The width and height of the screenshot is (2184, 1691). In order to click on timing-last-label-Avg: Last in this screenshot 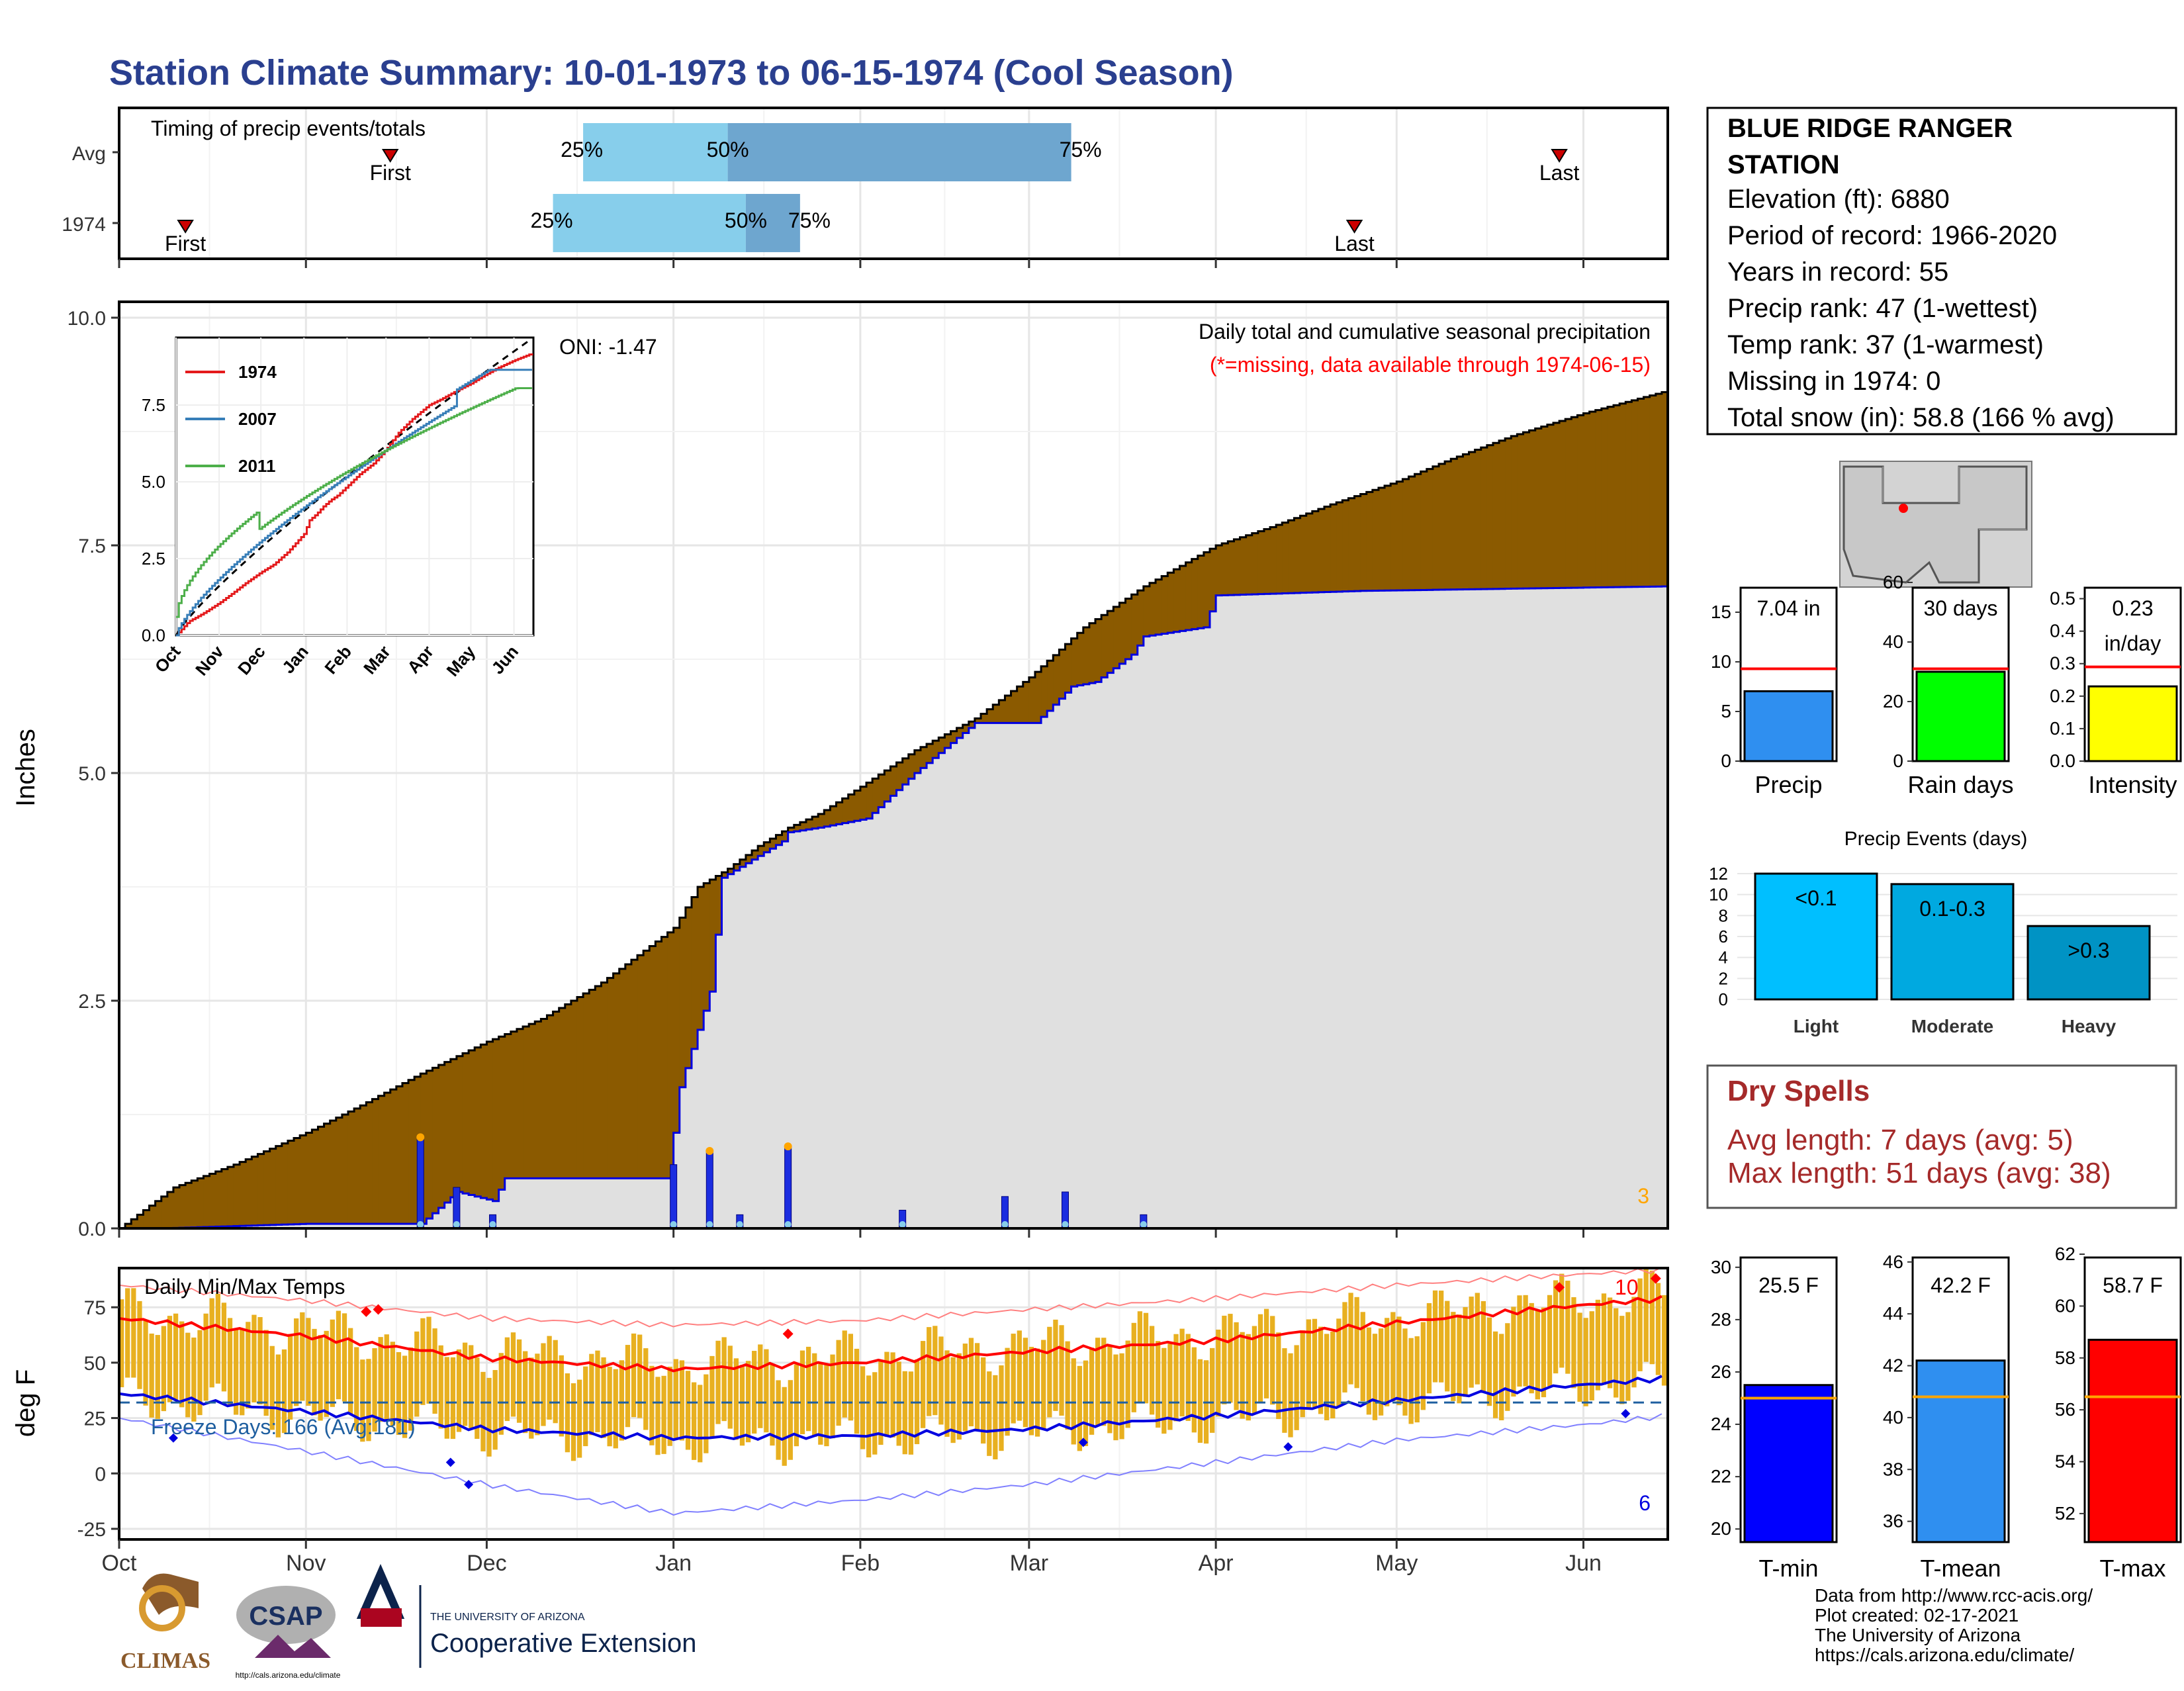, I will do `click(1559, 173)`.